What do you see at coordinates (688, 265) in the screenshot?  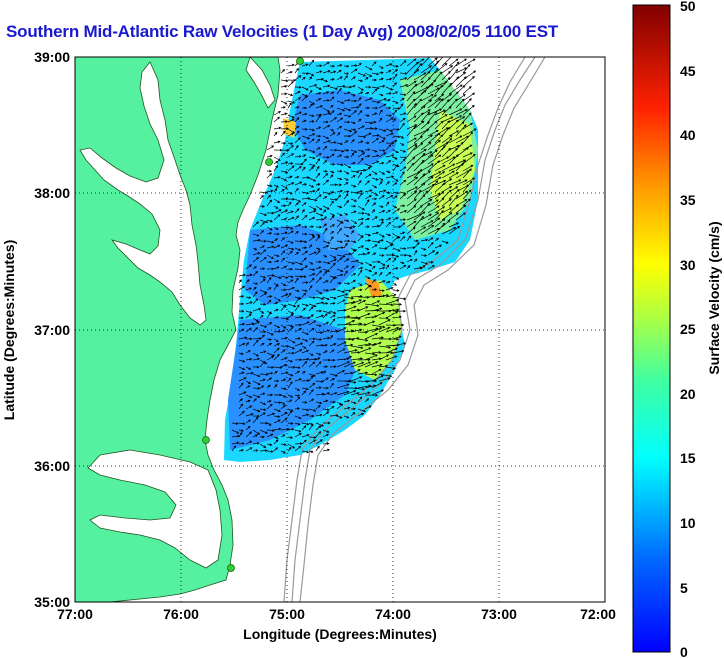 I see `colorbar-tick-label: 30` at bounding box center [688, 265].